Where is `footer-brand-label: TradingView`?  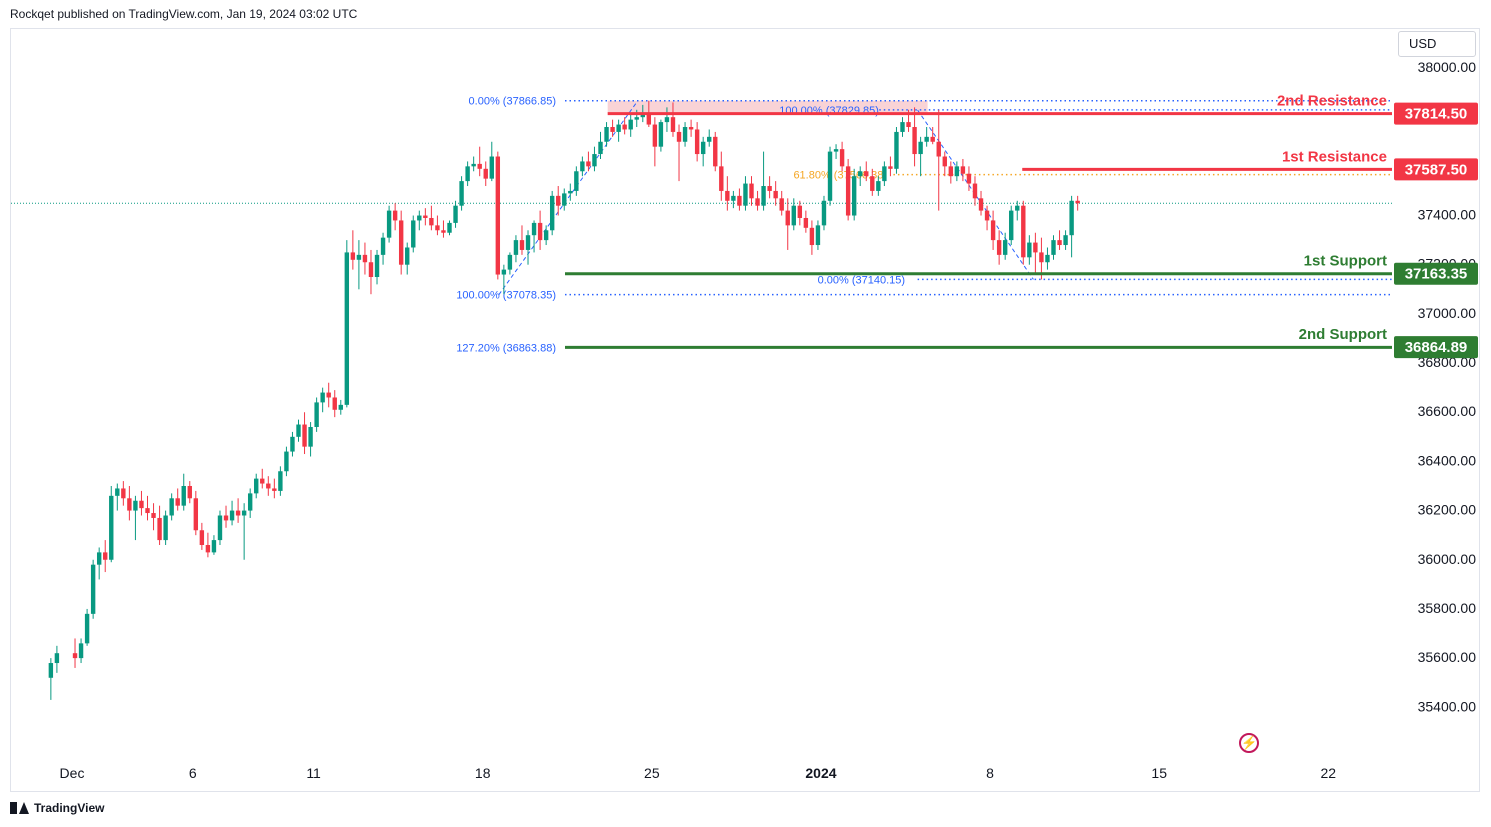
footer-brand-label: TradingView is located at coordinates (69, 808).